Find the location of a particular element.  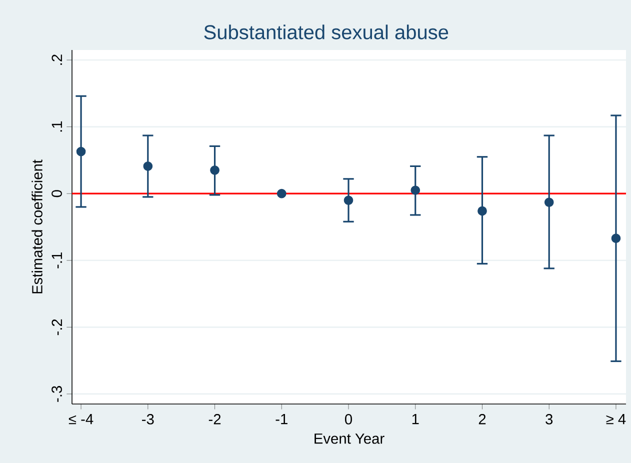

x-tick-label: 3 is located at coordinates (549, 419).